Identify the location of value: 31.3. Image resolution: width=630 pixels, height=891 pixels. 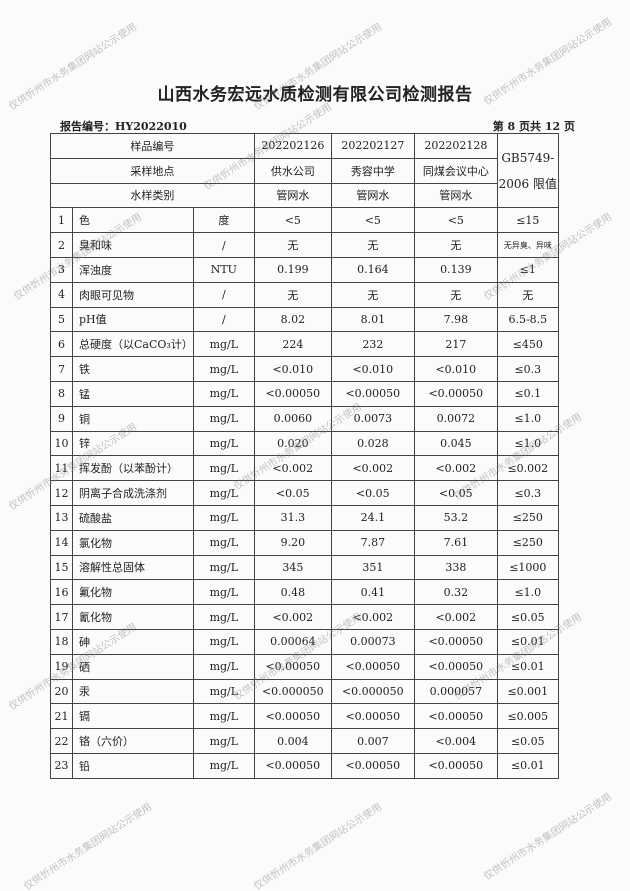
(292, 517).